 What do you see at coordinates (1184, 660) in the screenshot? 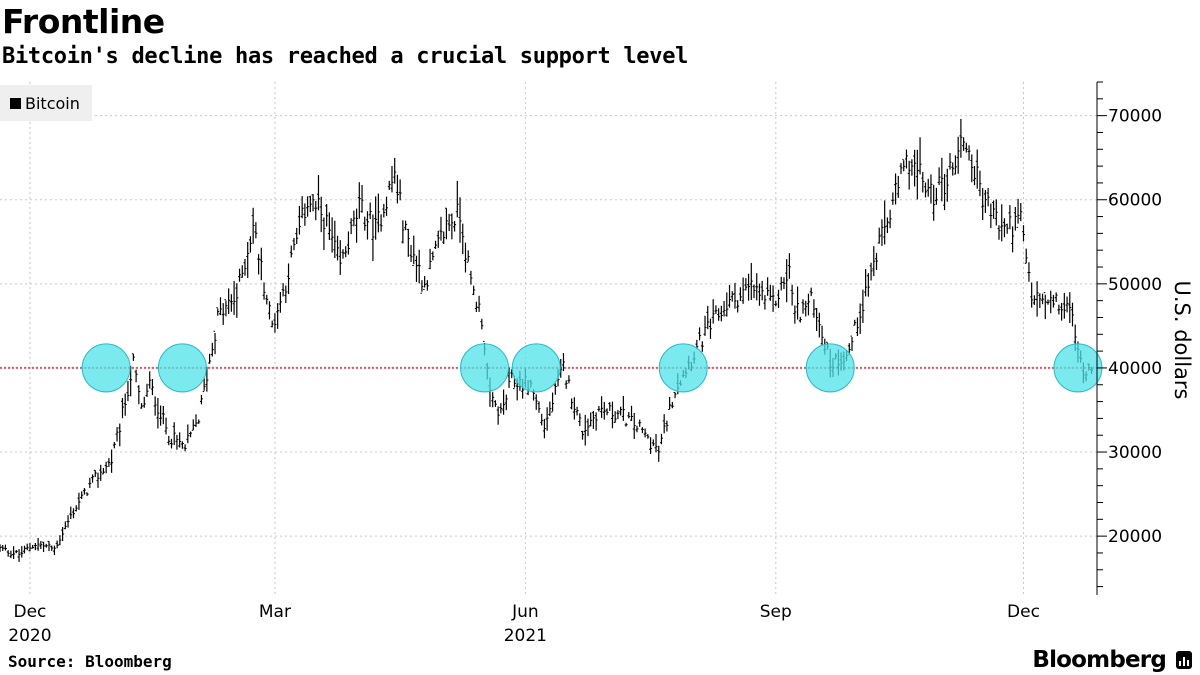
I see `bloomberg-logo-icon` at bounding box center [1184, 660].